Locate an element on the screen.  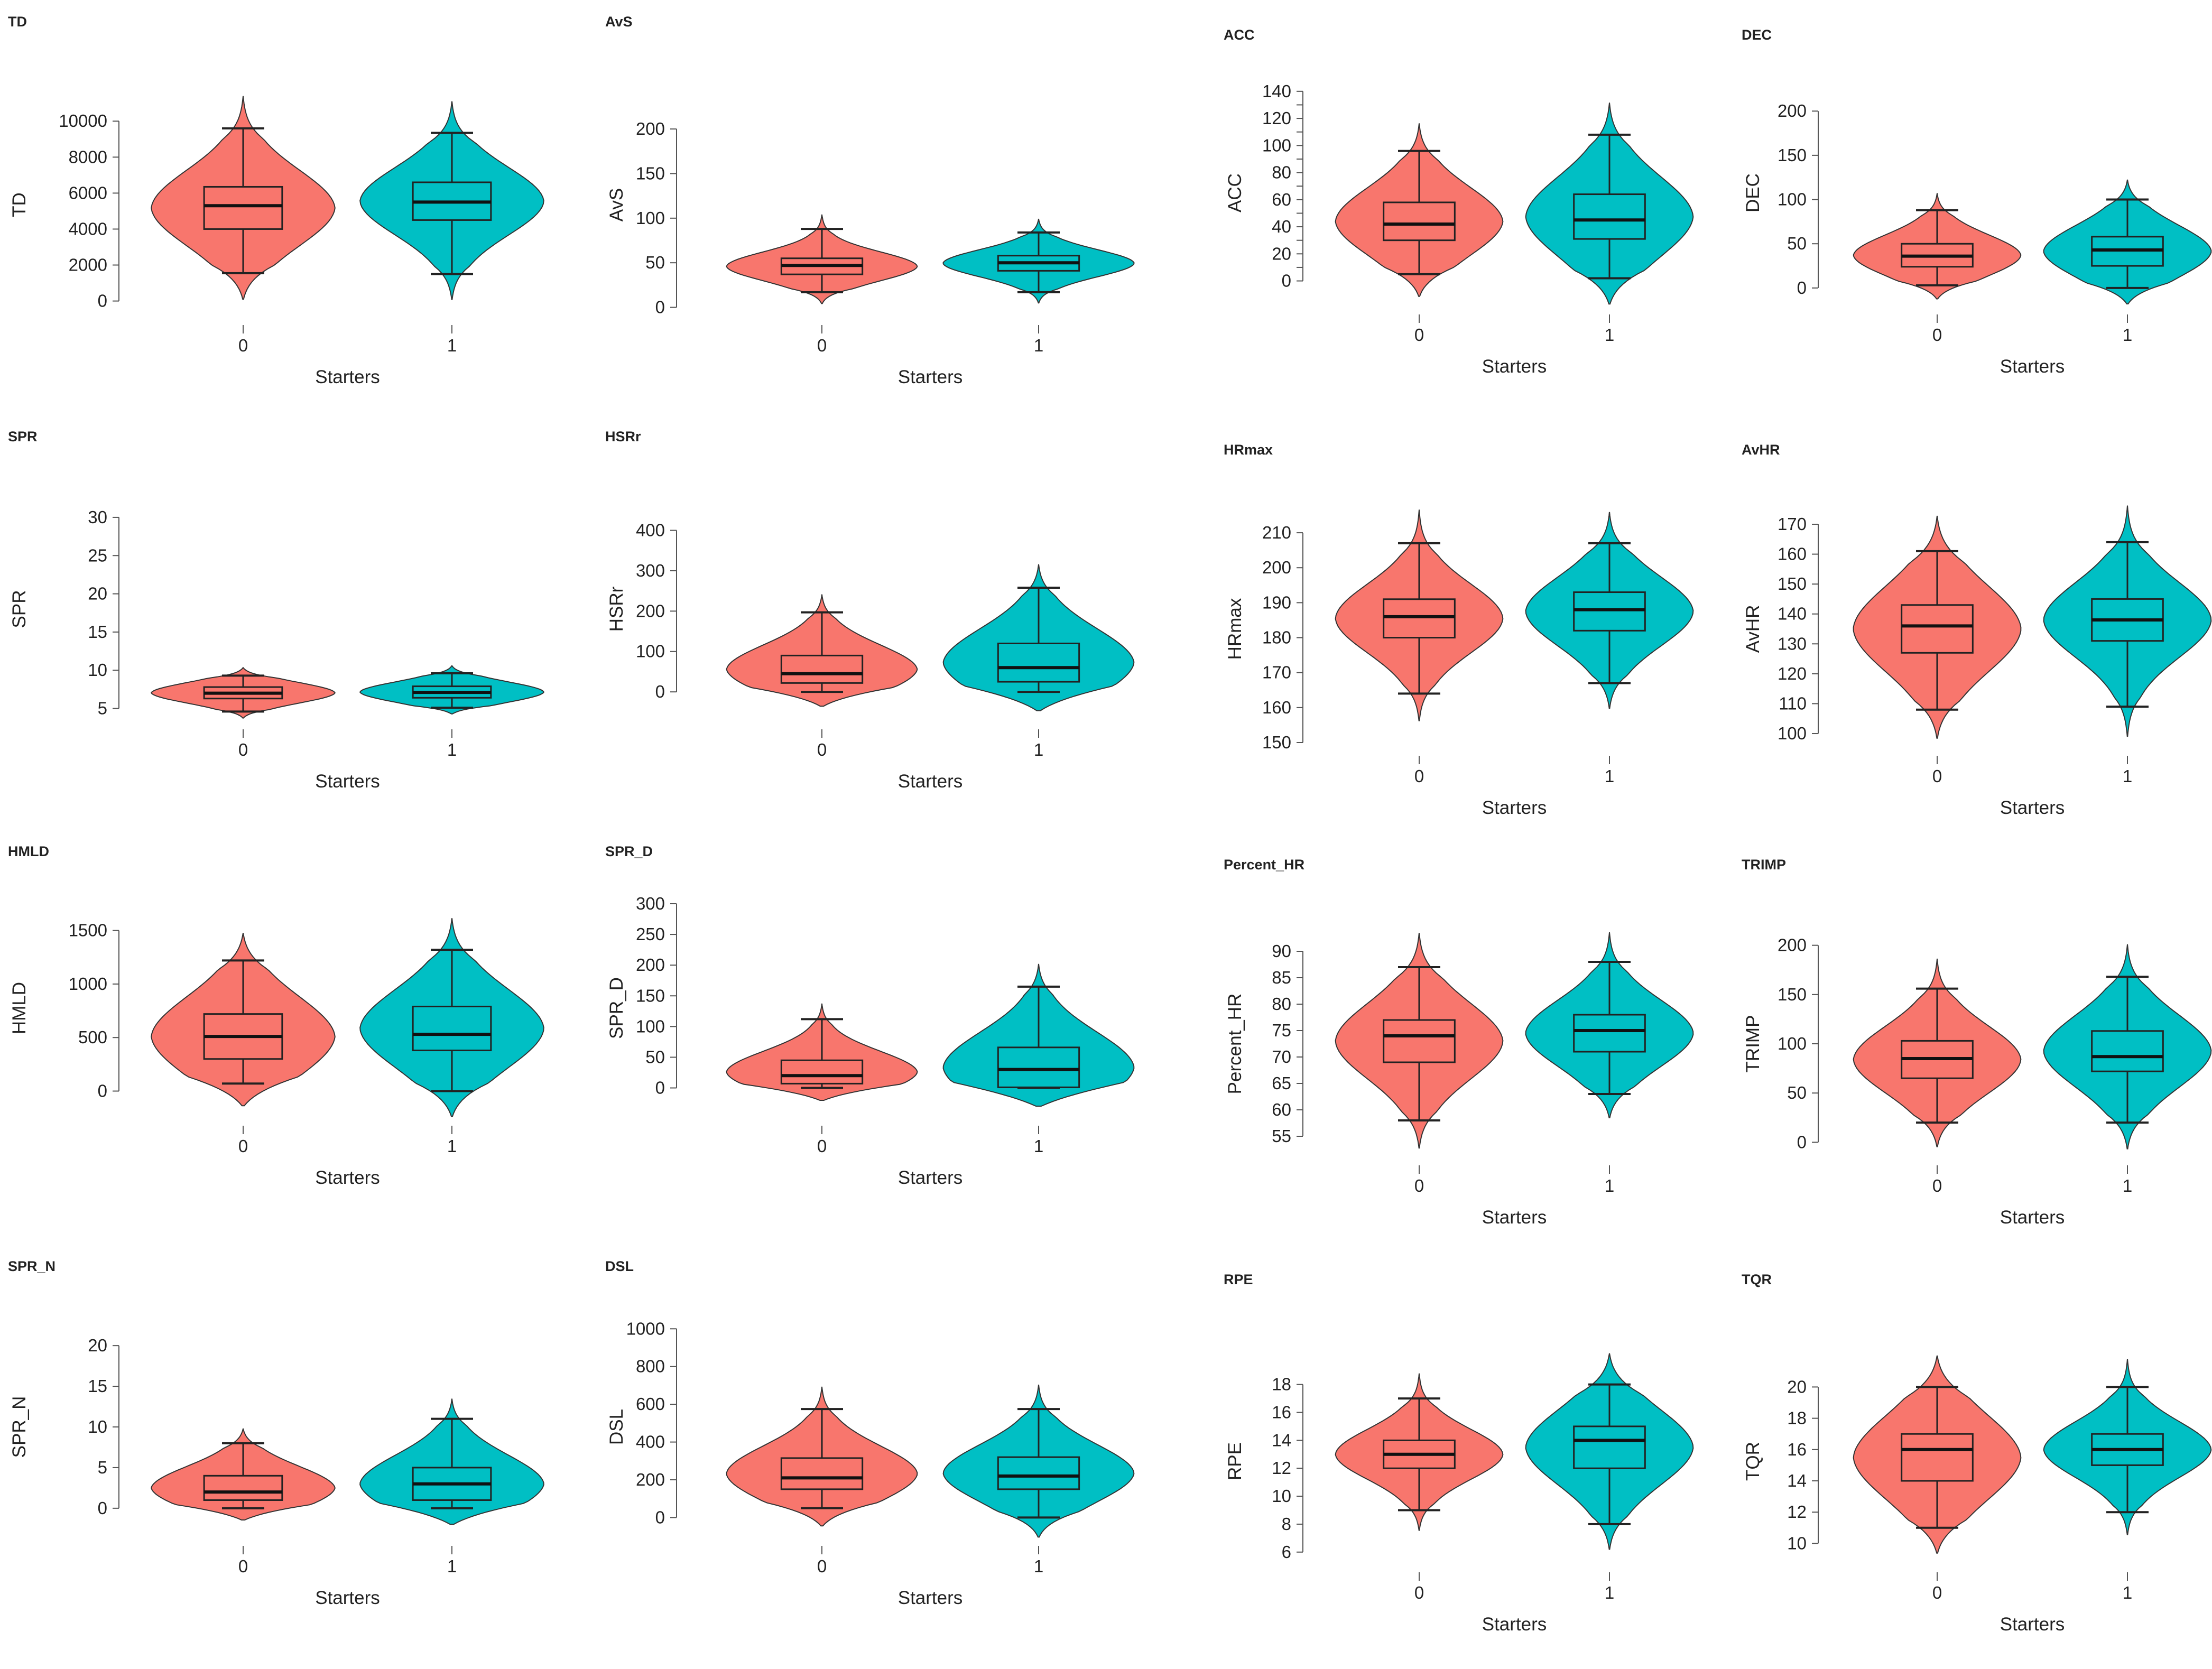
panel-title: TRIMP is located at coordinates (1764, 865).